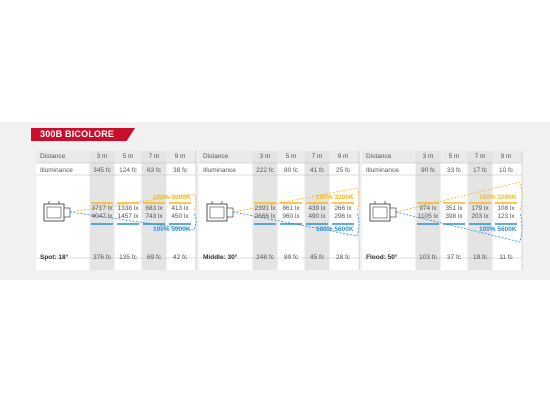  I want to click on illuminance-fc-3: 25 fc, so click(343, 170).